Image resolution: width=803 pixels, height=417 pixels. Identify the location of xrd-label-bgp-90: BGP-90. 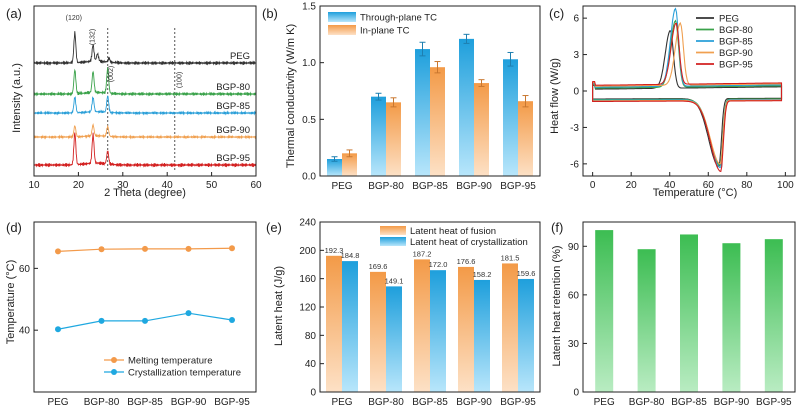
(233, 130).